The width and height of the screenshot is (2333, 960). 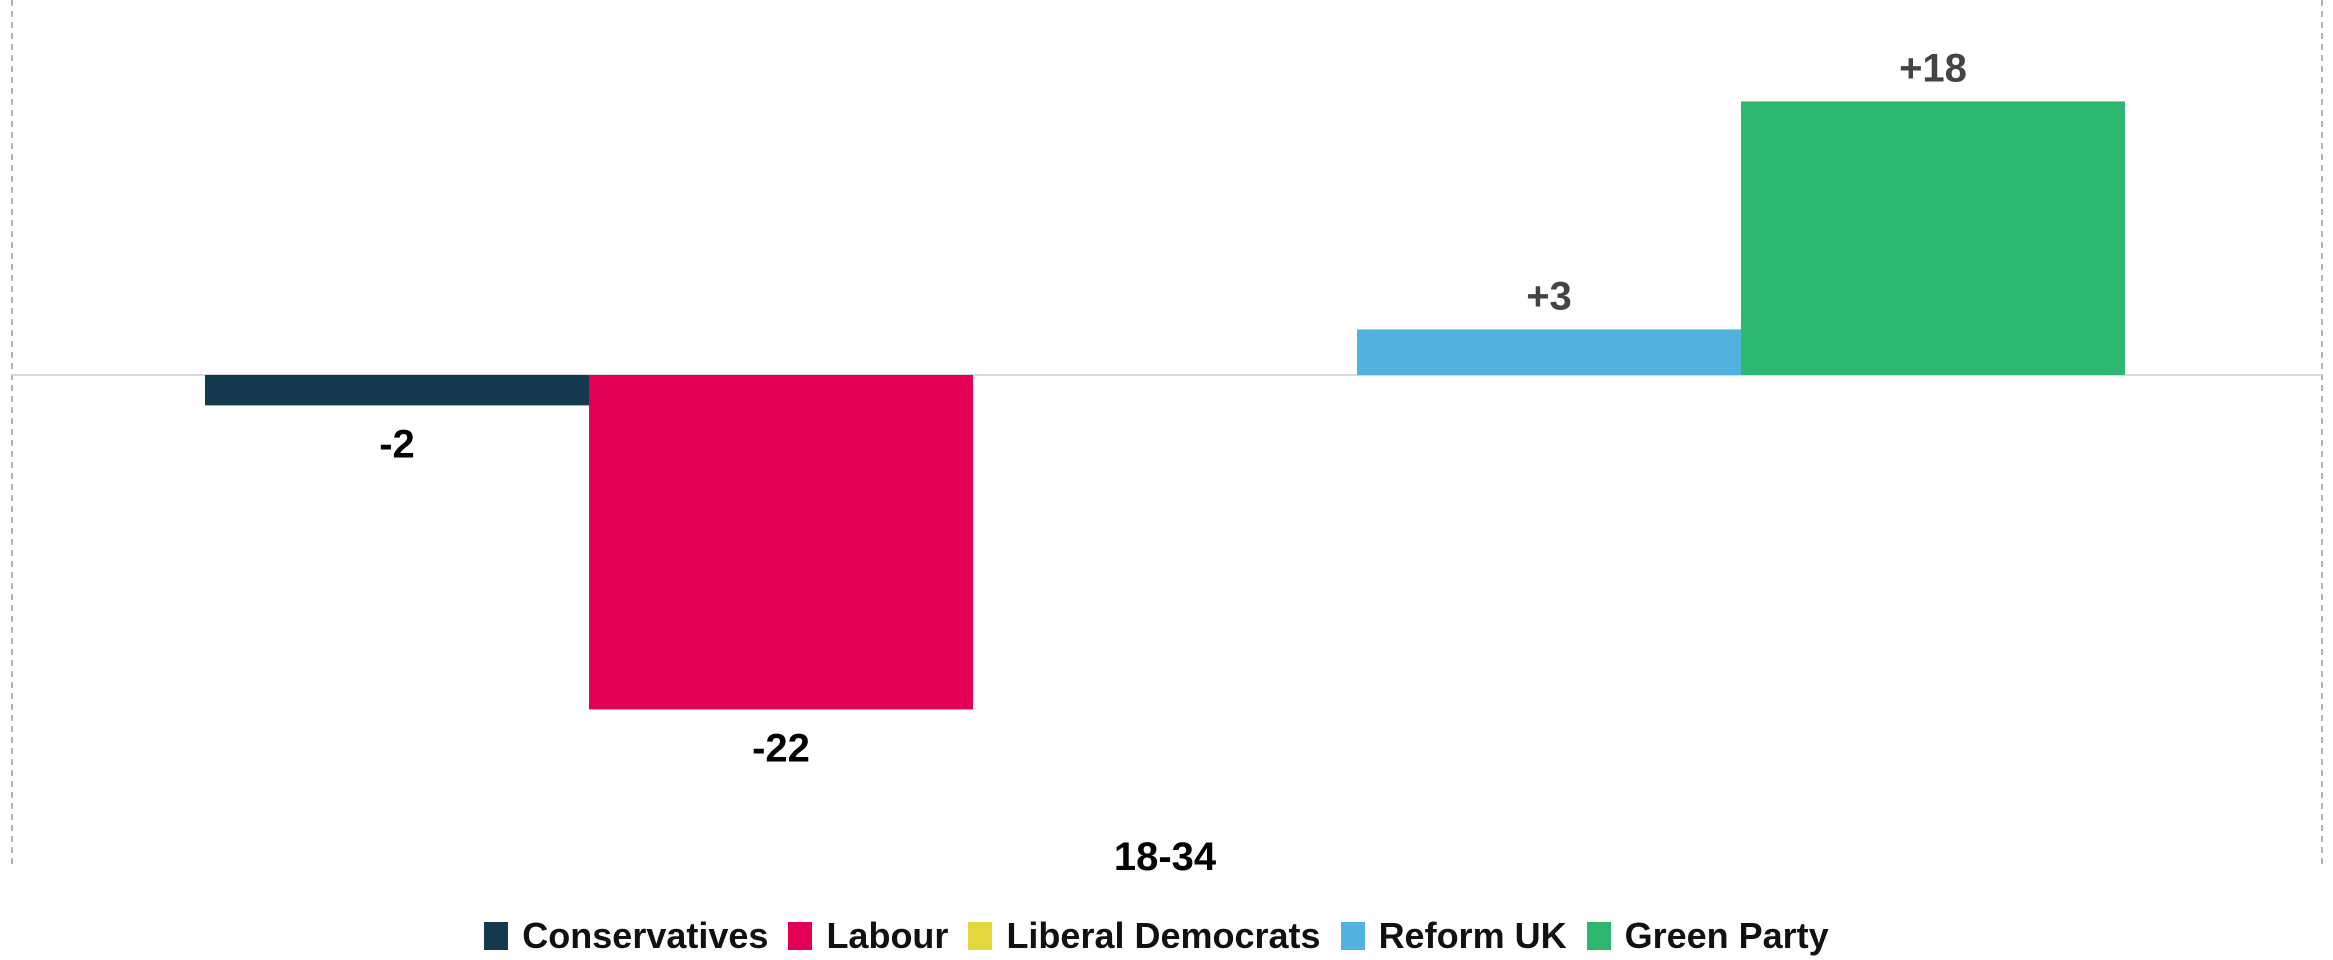 I want to click on data-label-labour: -22, so click(x=781, y=748).